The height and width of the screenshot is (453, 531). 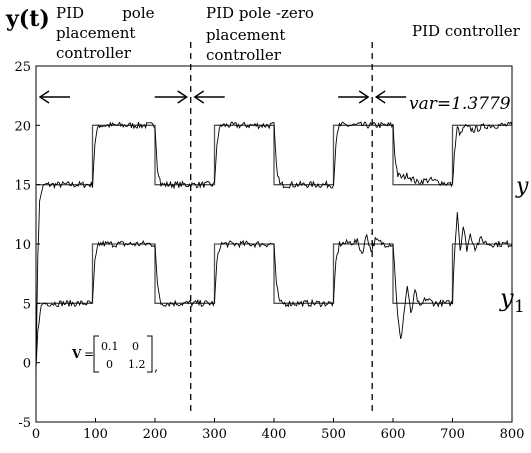 What do you see at coordinates (466, 31) in the screenshot?
I see `segment-label-3: PID controller` at bounding box center [466, 31].